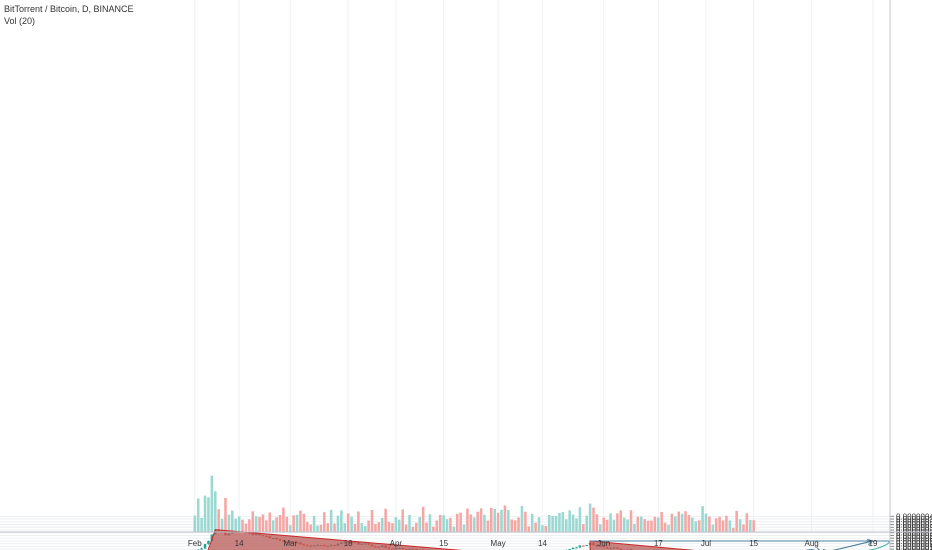  I want to click on price-tick-label: 0.00000028, so click(914, 533).